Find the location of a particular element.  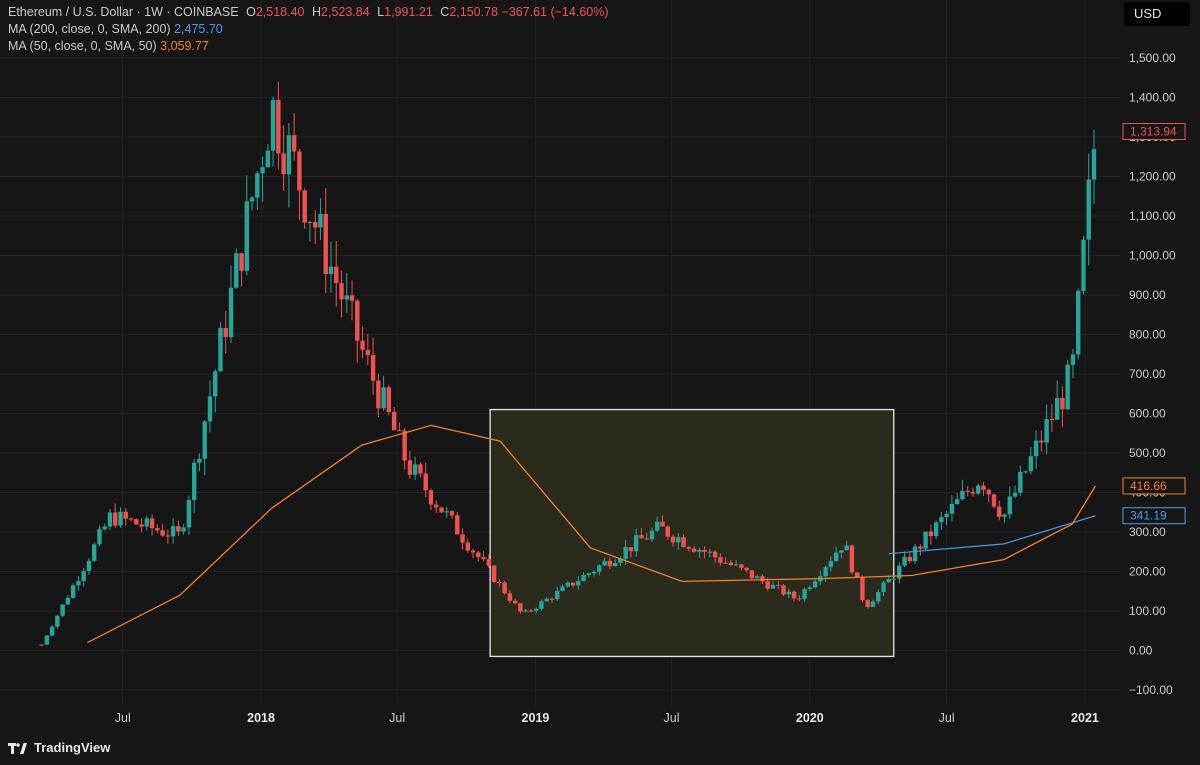

ma50-value: 3,059.77 is located at coordinates (184, 46).